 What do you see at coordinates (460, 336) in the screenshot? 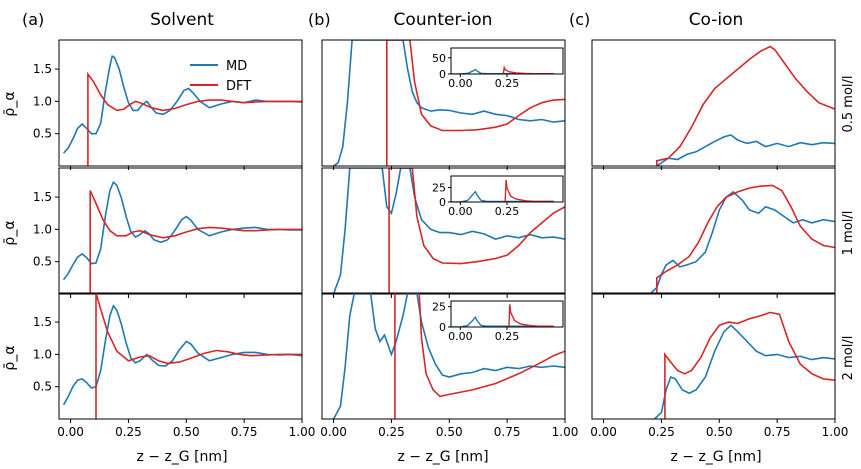
I see `inset-x-tick-label-b-2: 0.00` at bounding box center [460, 336].